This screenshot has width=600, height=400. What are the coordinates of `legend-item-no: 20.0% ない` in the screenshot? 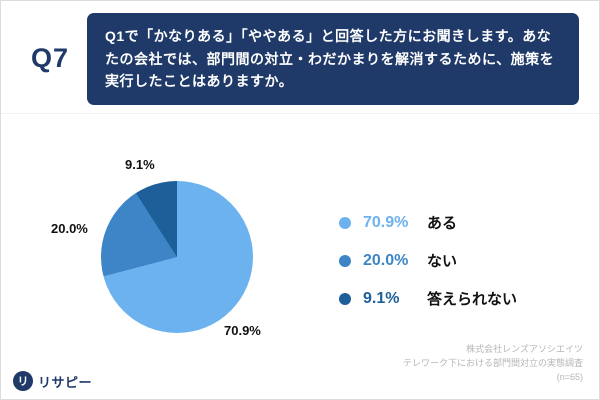 It's located at (428, 260).